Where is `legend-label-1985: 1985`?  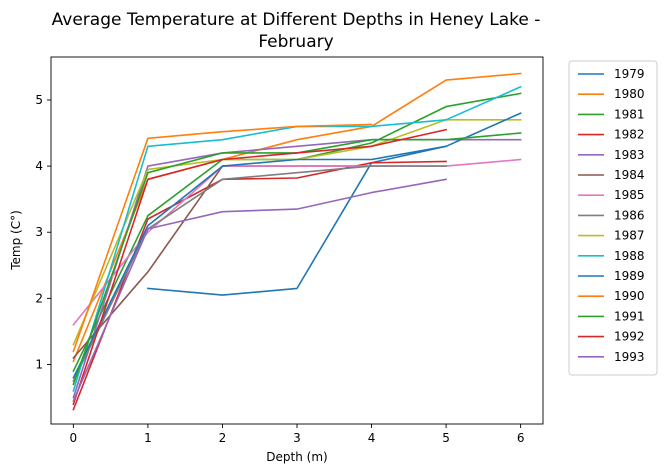 legend-label-1985: 1985 is located at coordinates (629, 195).